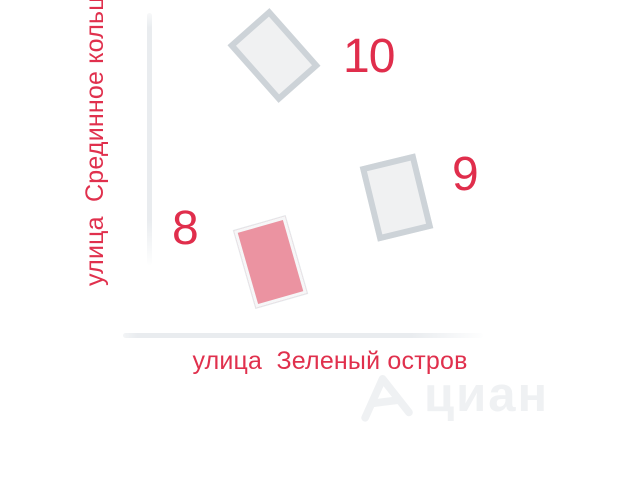 The width and height of the screenshot is (640, 480). I want to click on watermark-brand-text: циан, so click(487, 395).